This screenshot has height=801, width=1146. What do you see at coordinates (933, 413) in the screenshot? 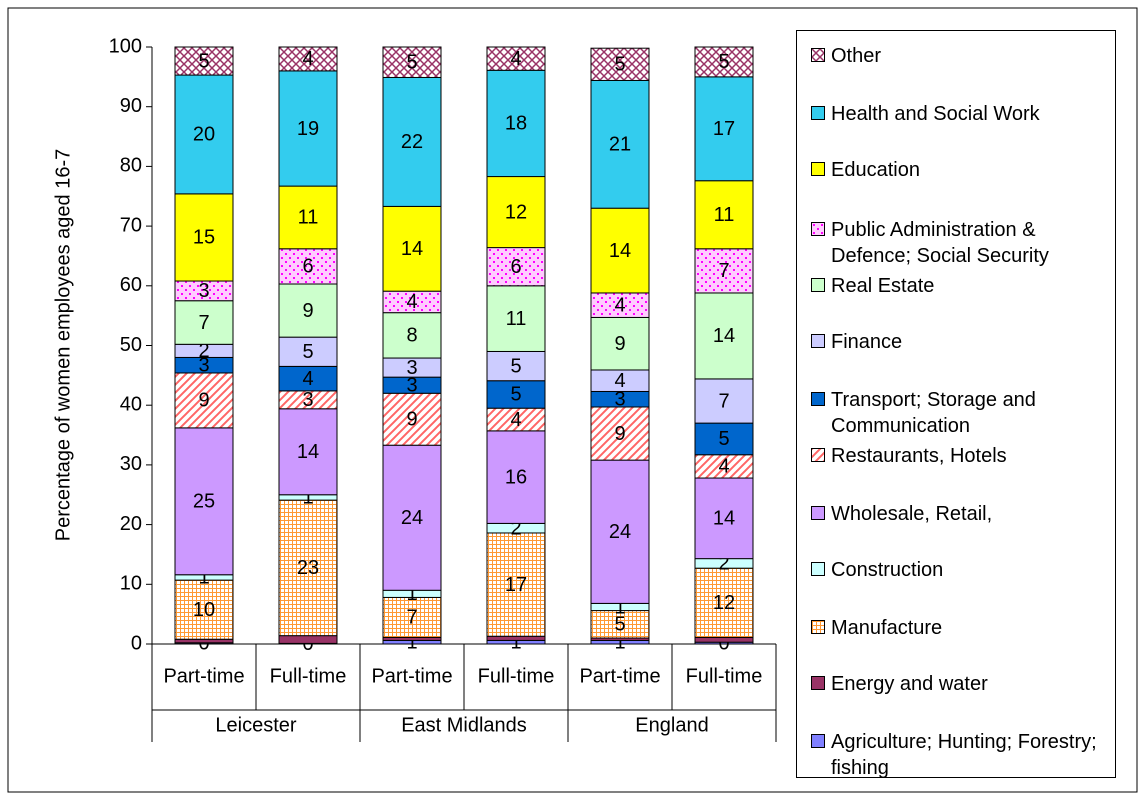
I see `legend-label: Transport; Storage and Communication` at bounding box center [933, 413].